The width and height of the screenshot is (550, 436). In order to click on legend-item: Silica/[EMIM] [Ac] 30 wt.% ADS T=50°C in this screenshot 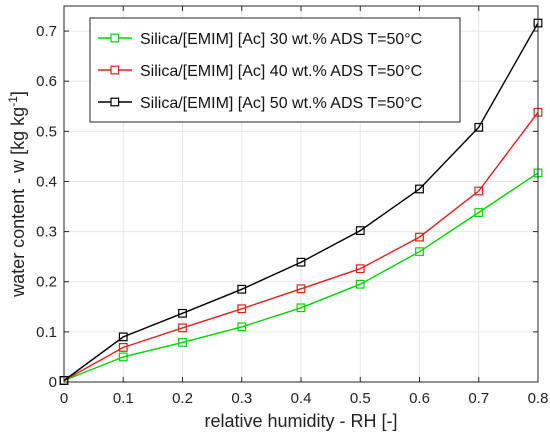, I will do `click(260, 39)`.